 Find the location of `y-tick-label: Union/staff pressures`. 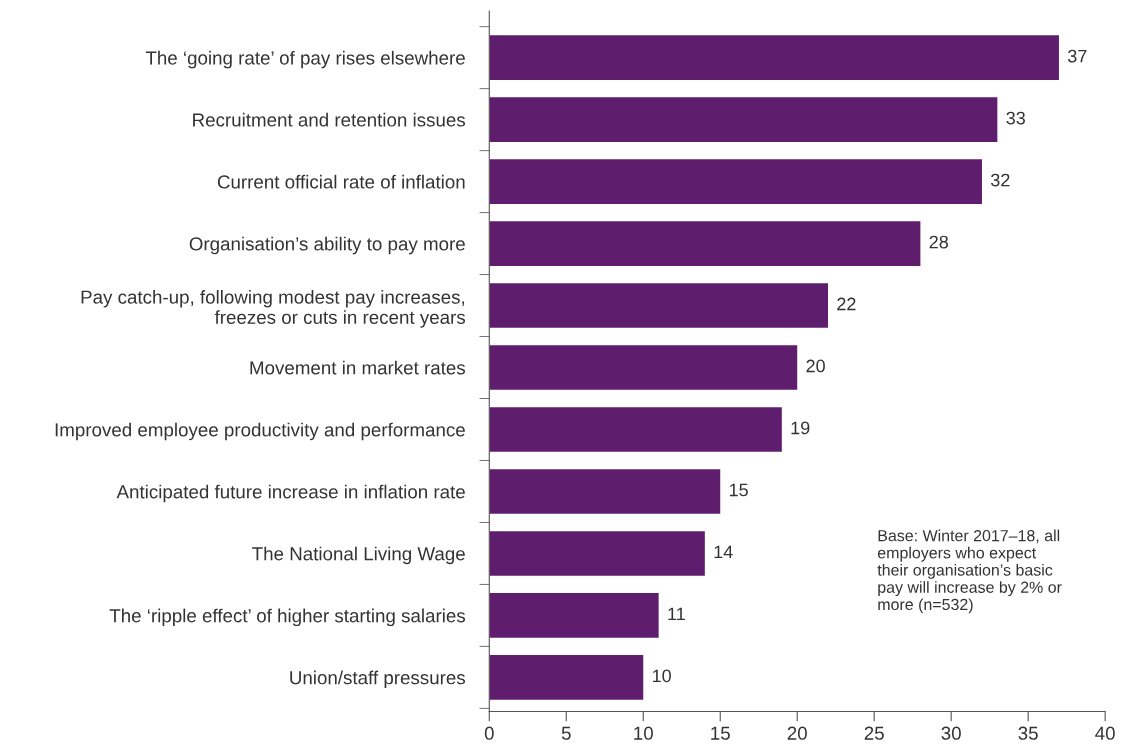

y-tick-label: Union/staff pressures is located at coordinates (378, 679).